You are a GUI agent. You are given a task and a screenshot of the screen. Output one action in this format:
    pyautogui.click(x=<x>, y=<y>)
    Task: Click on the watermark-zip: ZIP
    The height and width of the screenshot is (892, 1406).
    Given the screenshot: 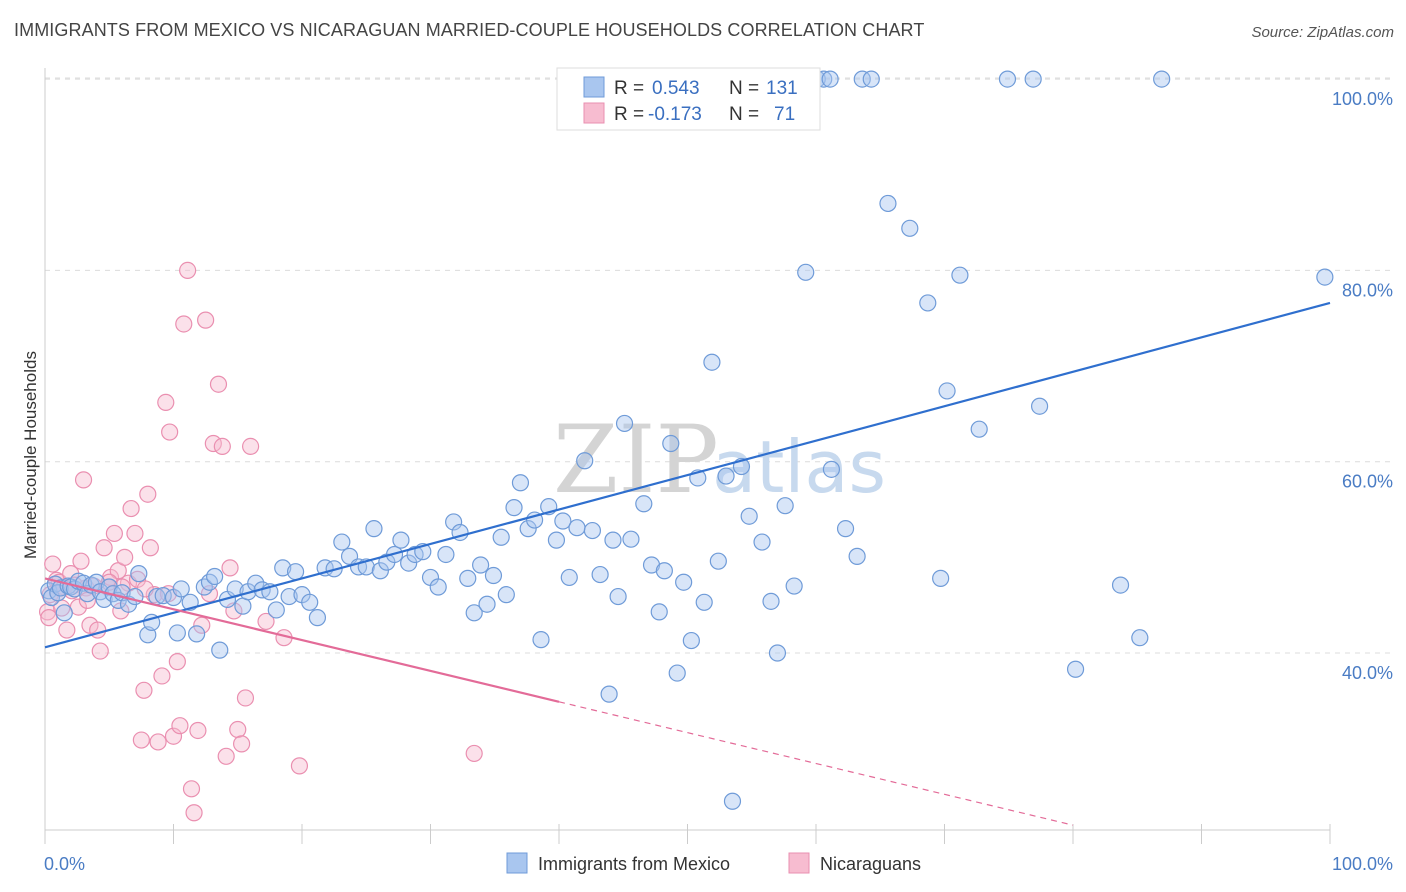 What is the action you would take?
    pyautogui.click(x=636, y=460)
    